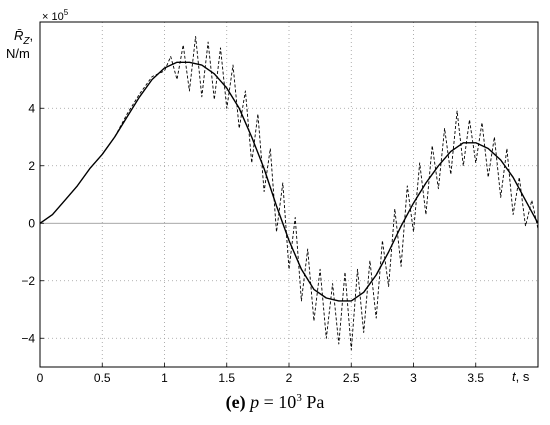 The width and height of the screenshot is (550, 425). I want to click on x-tick-label: 1, so click(164, 378).